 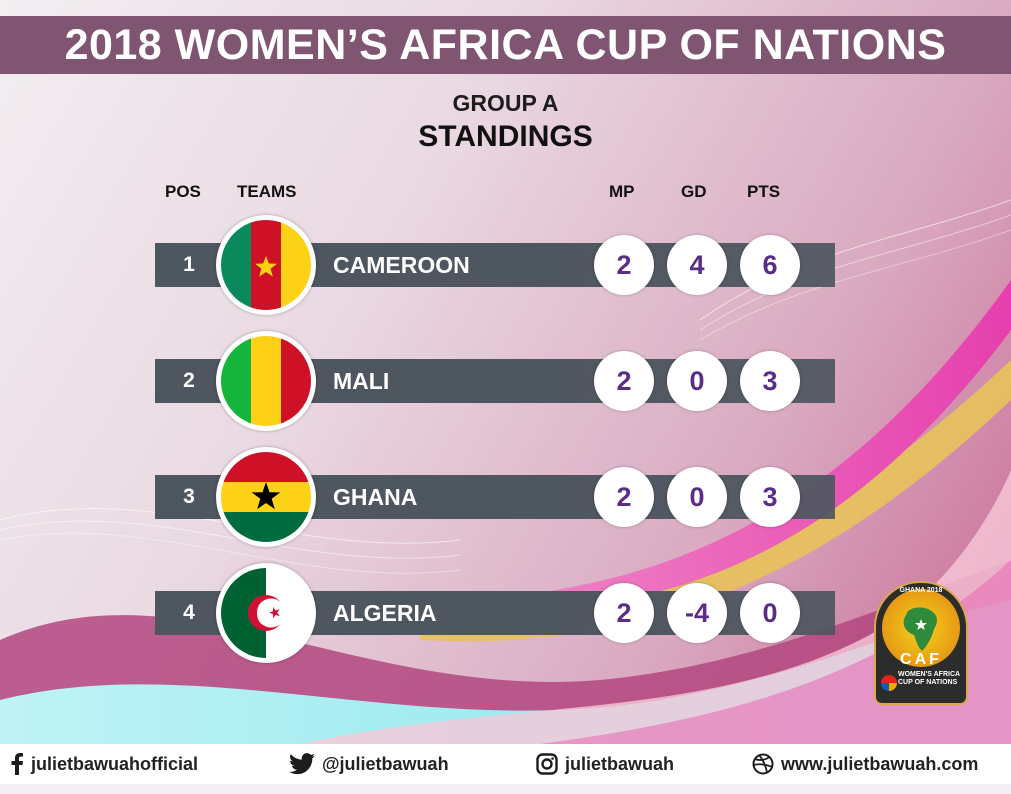 What do you see at coordinates (770, 265) in the screenshot?
I see `points: 6` at bounding box center [770, 265].